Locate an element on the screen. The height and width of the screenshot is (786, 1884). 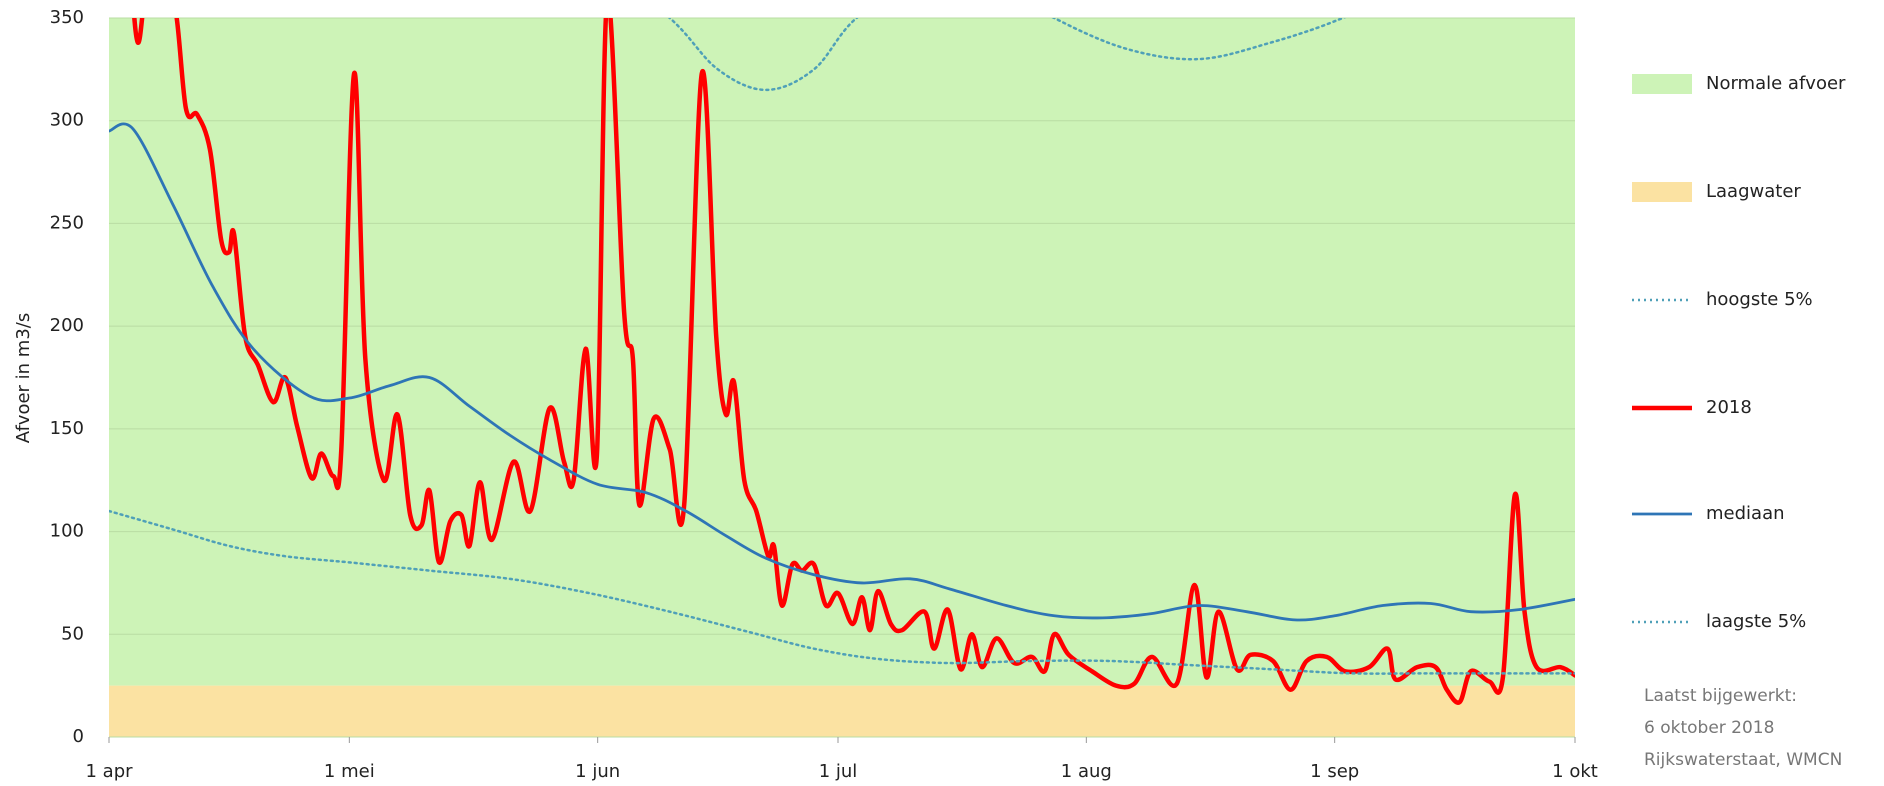
legend-label: Normale afvoer is located at coordinates (1776, 83).